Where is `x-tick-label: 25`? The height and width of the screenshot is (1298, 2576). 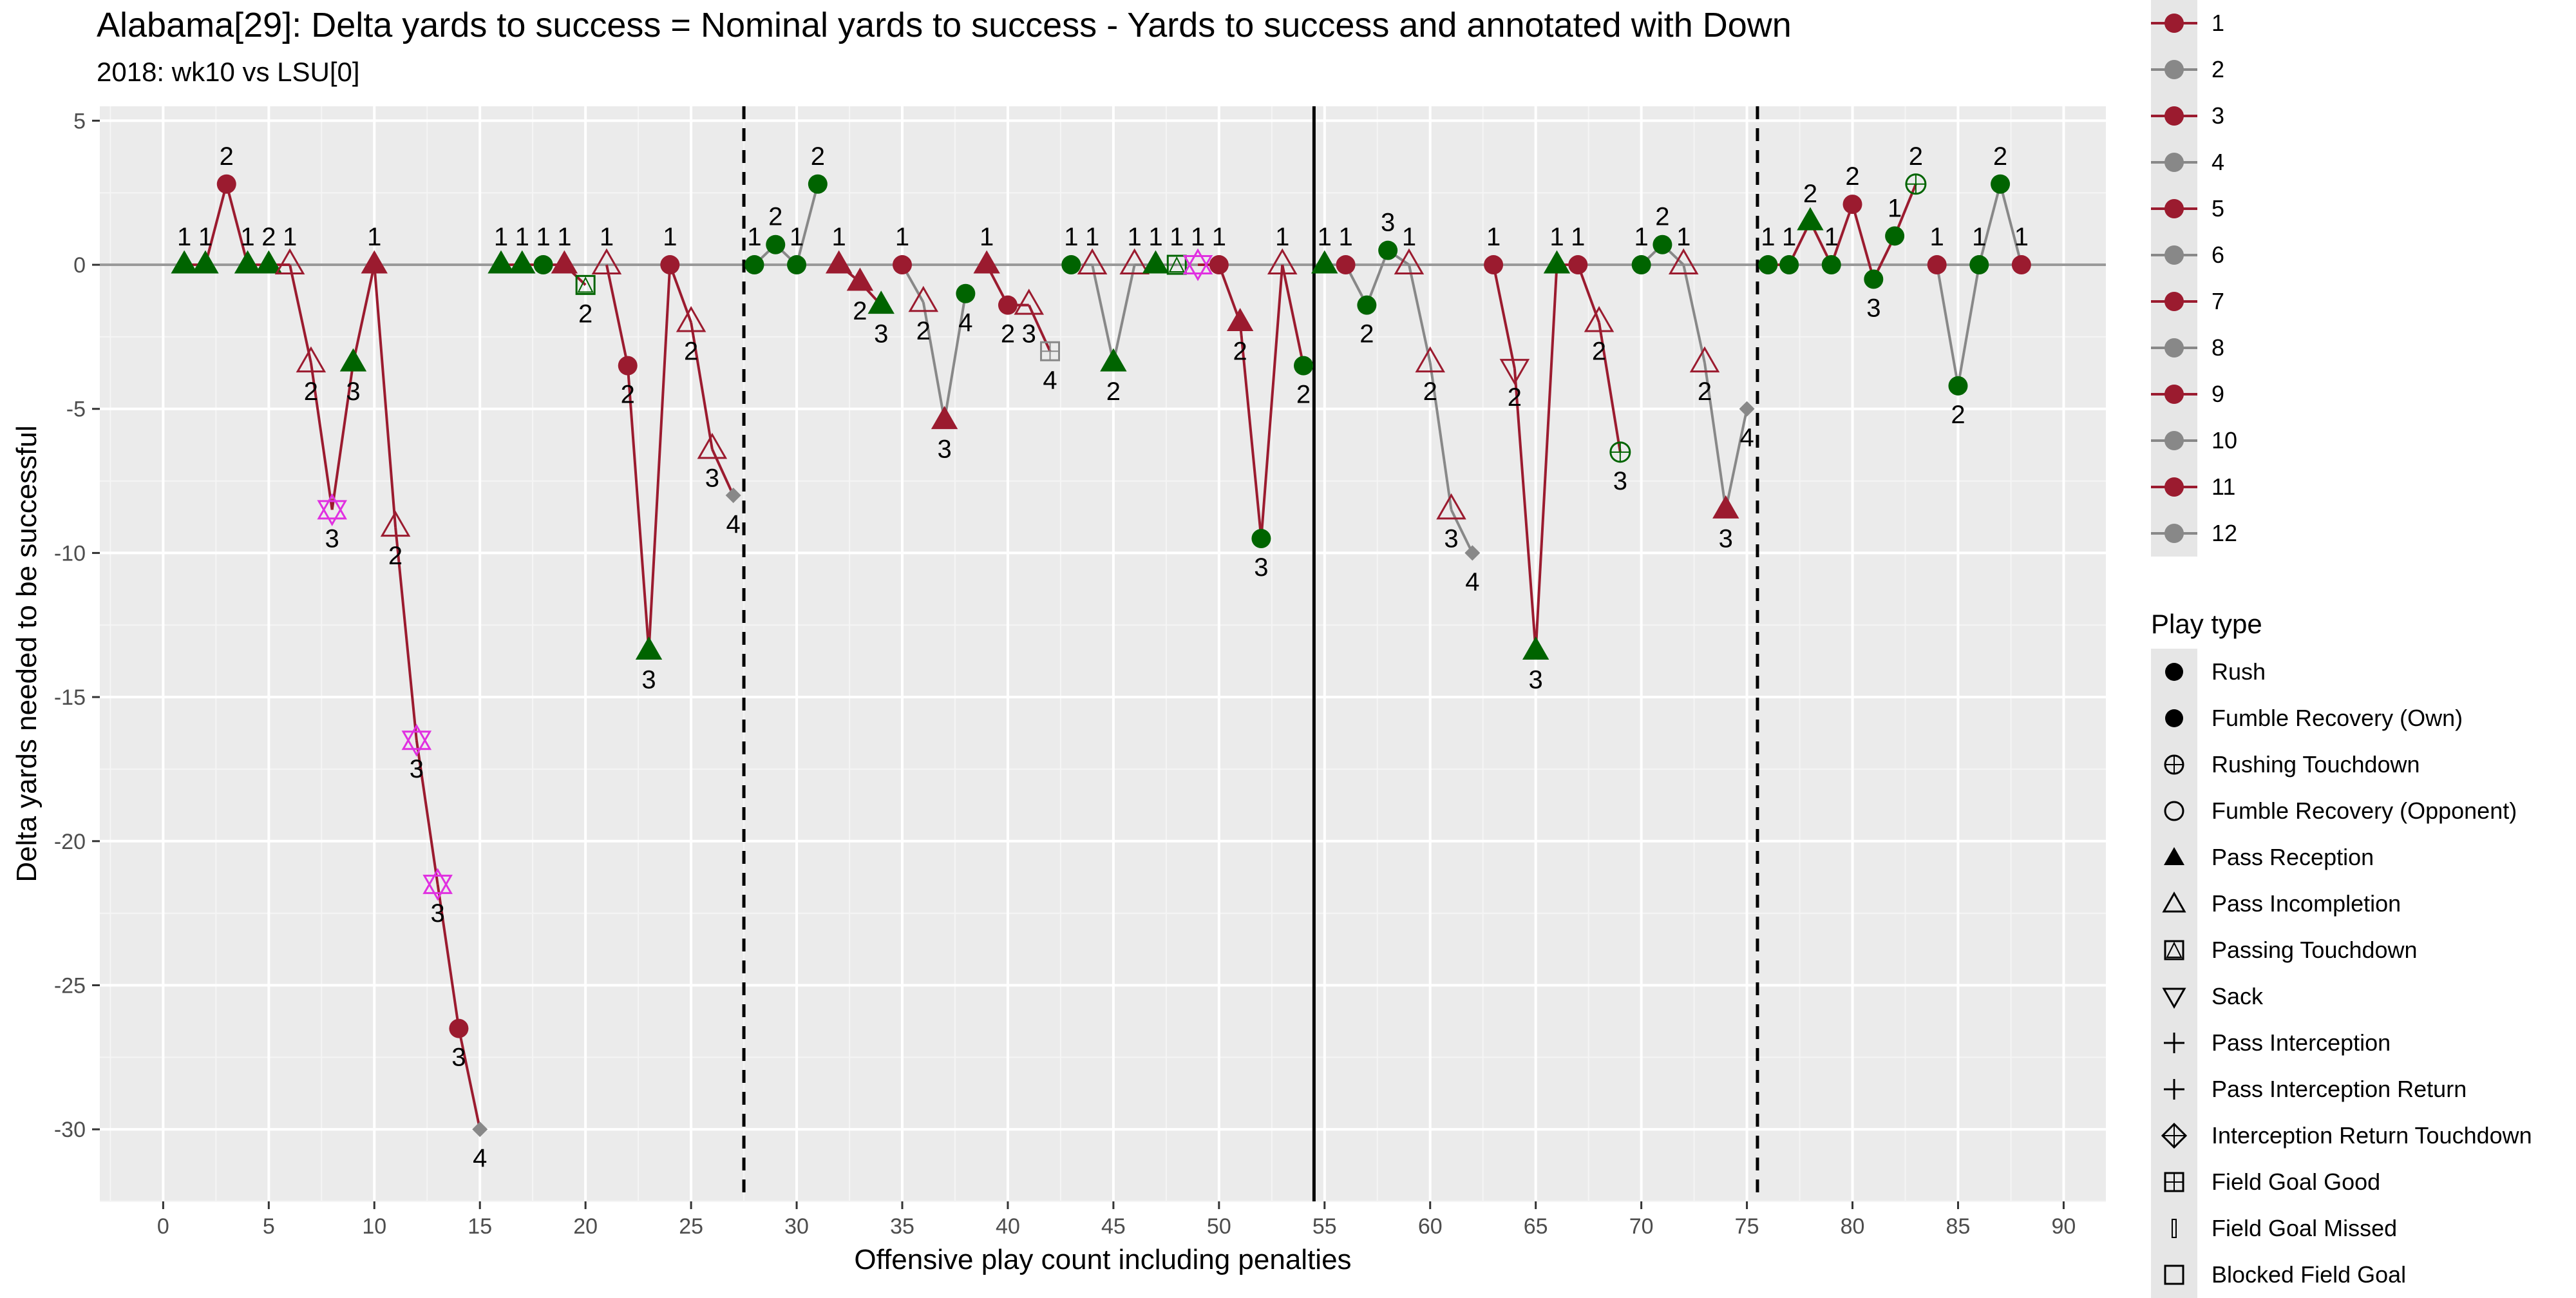
x-tick-label: 25 is located at coordinates (691, 1226).